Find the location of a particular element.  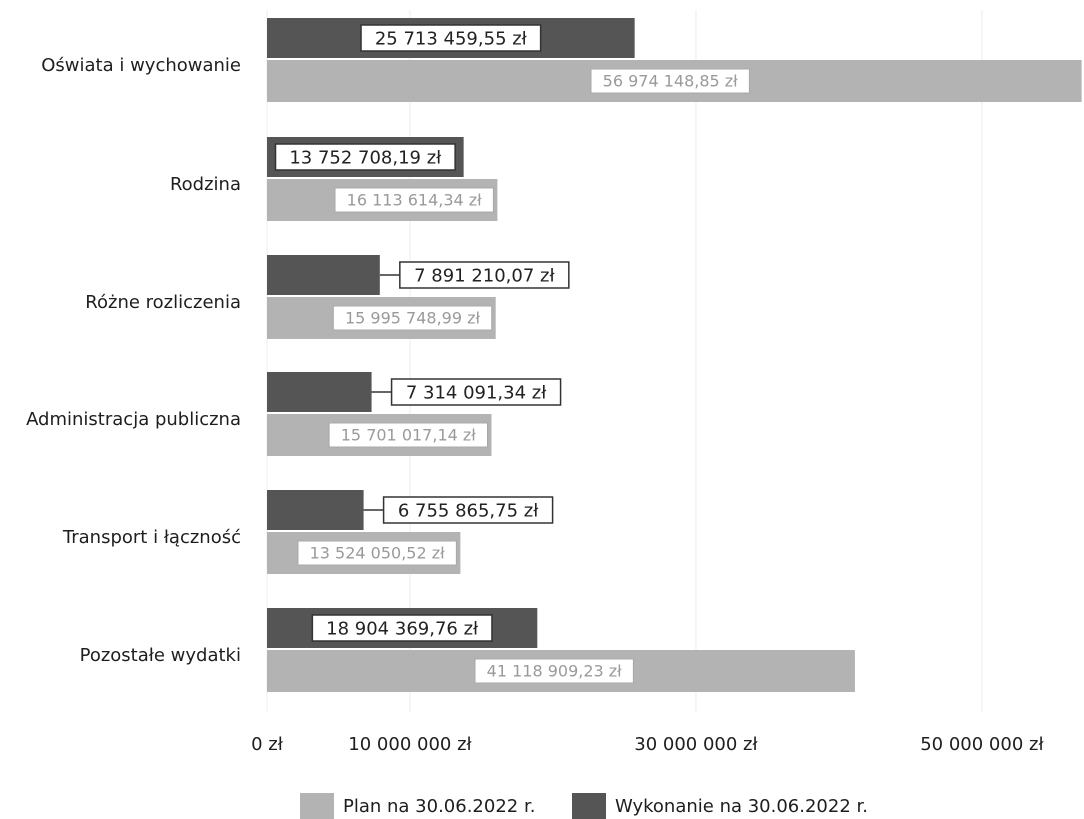

legend-label-actual: Wykonanie na 30.06.2022 r. is located at coordinates (741, 806).